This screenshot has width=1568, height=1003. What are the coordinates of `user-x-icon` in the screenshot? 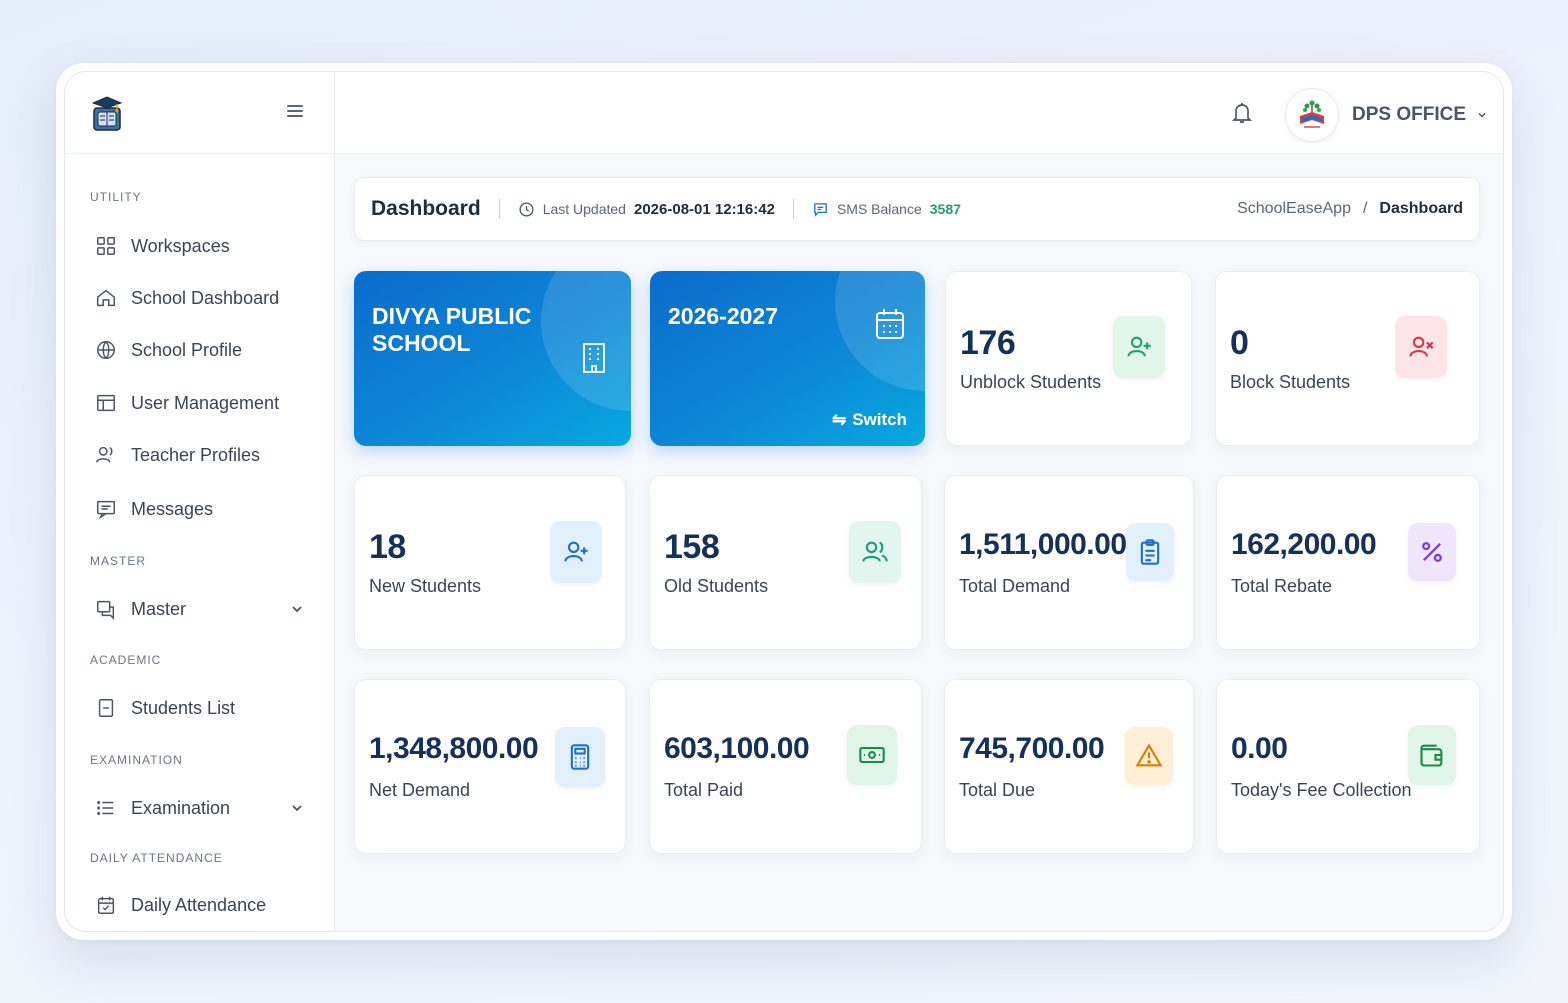 It's located at (1421, 346).